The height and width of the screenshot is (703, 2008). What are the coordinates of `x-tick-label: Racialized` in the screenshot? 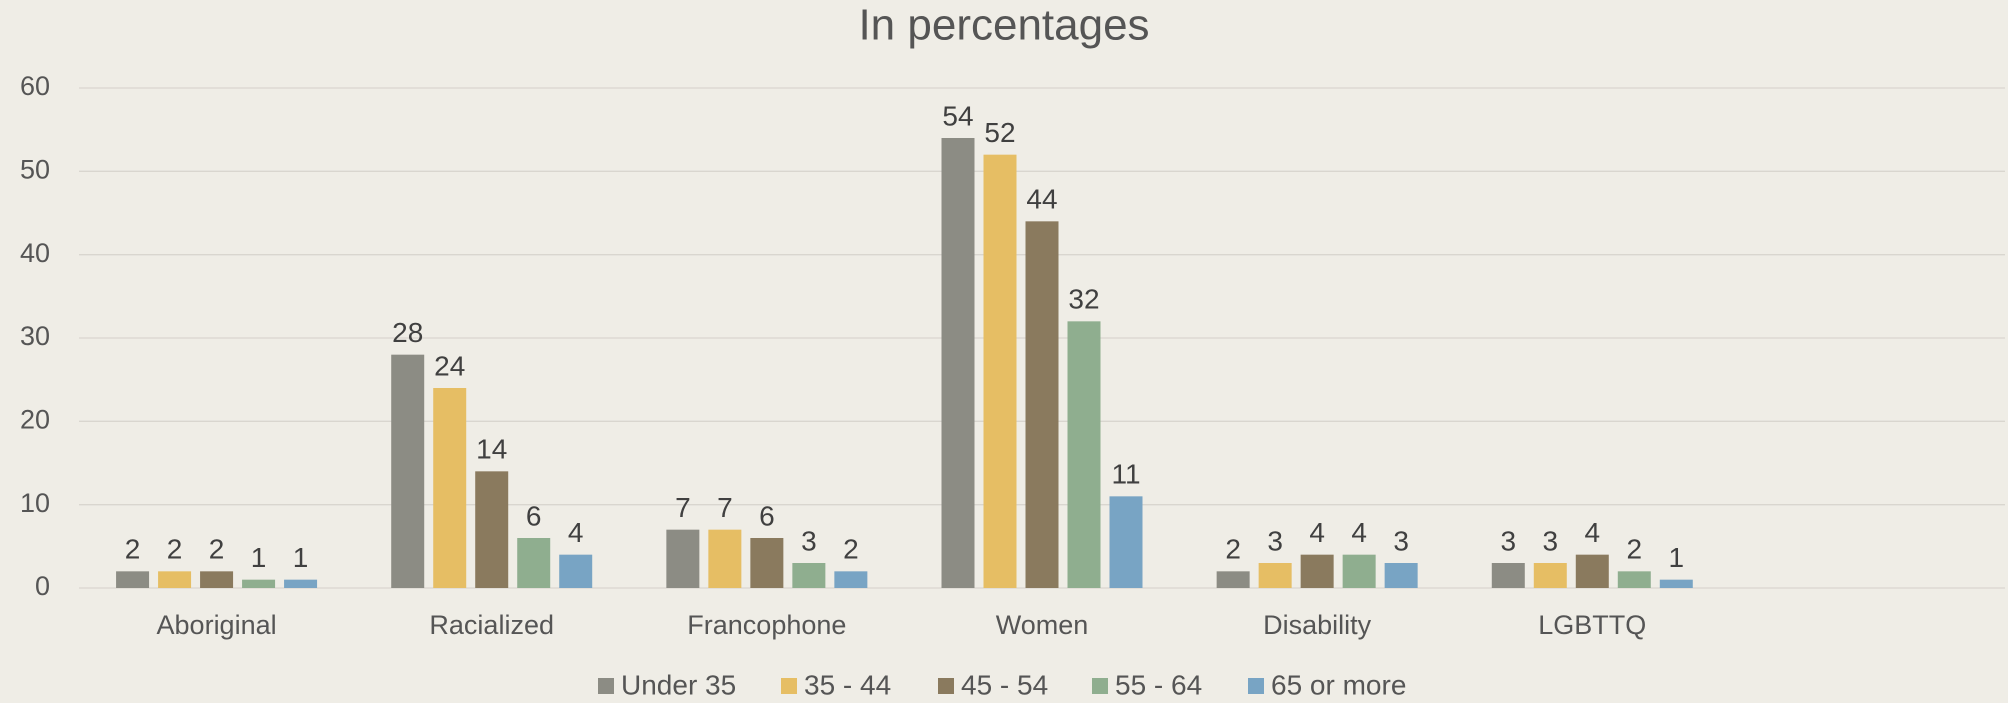 It's located at (491, 625).